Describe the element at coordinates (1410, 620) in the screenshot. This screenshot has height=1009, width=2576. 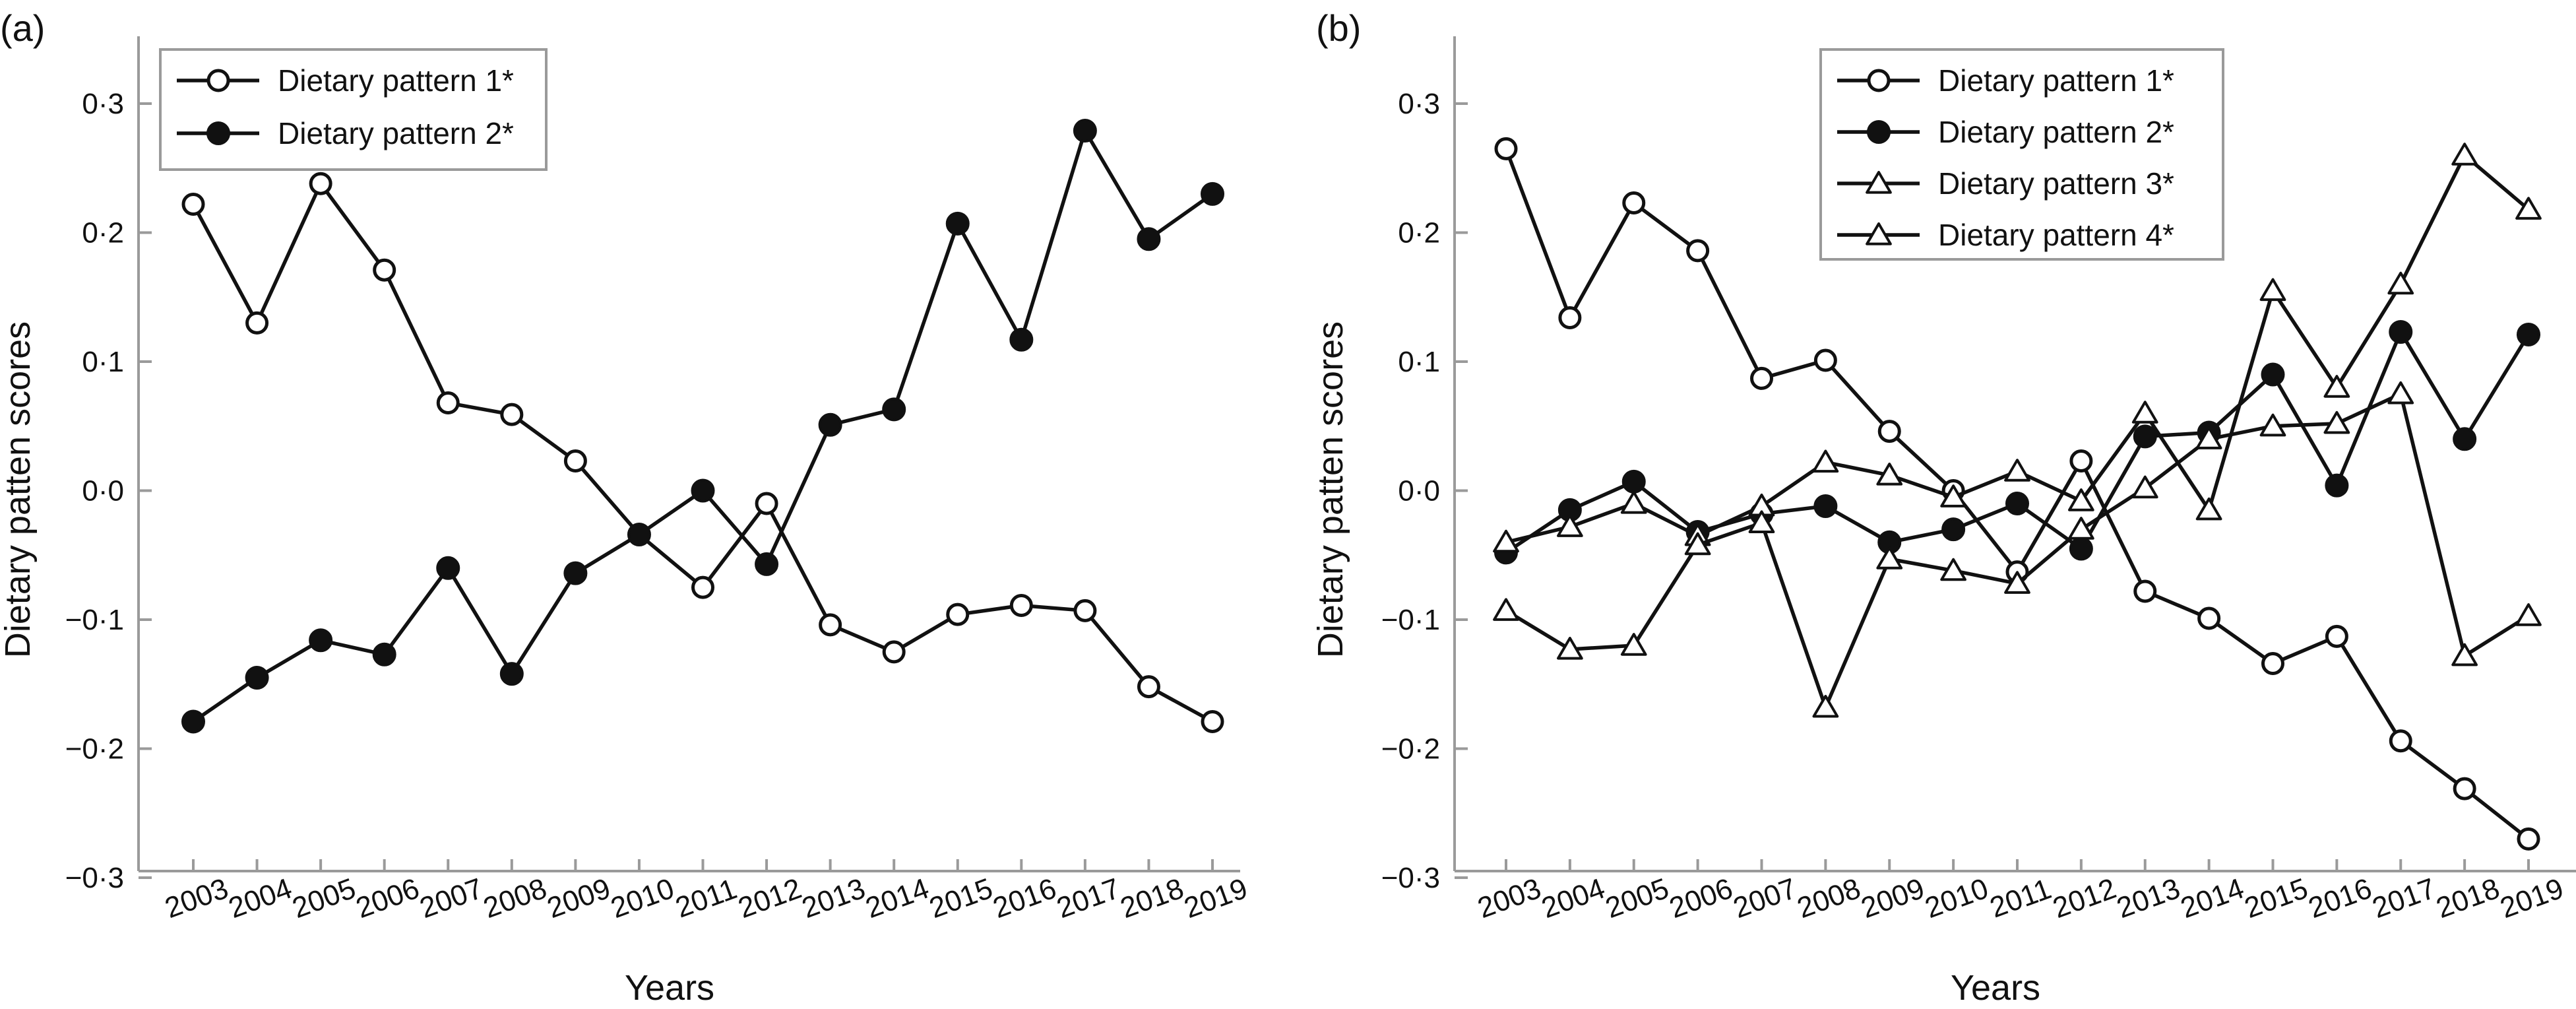
I see `y-tick-label: −0·1` at that location.